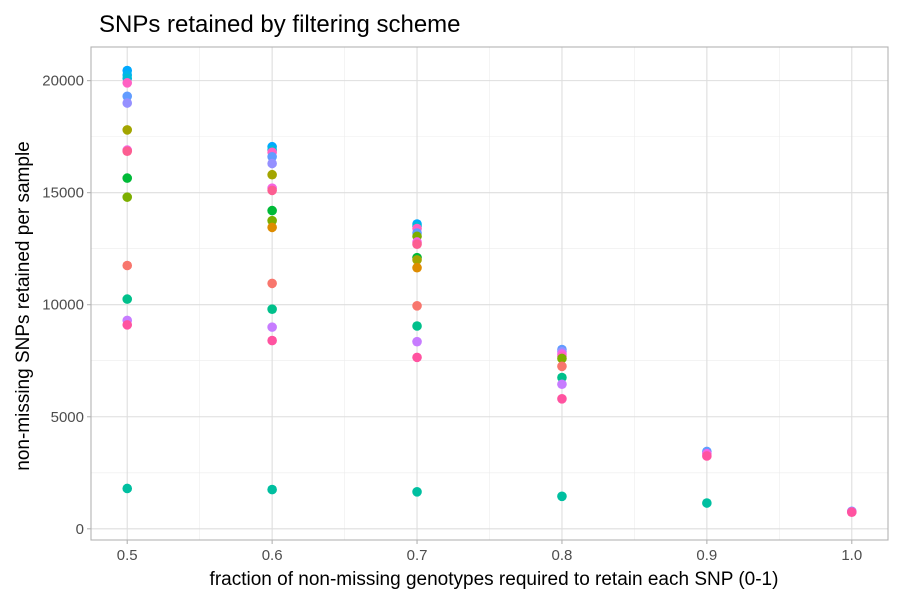 The image size is (900, 600). Describe the element at coordinates (23, 306) in the screenshot. I see `y-axis-title: non-missing SNPs retained per sample` at that location.